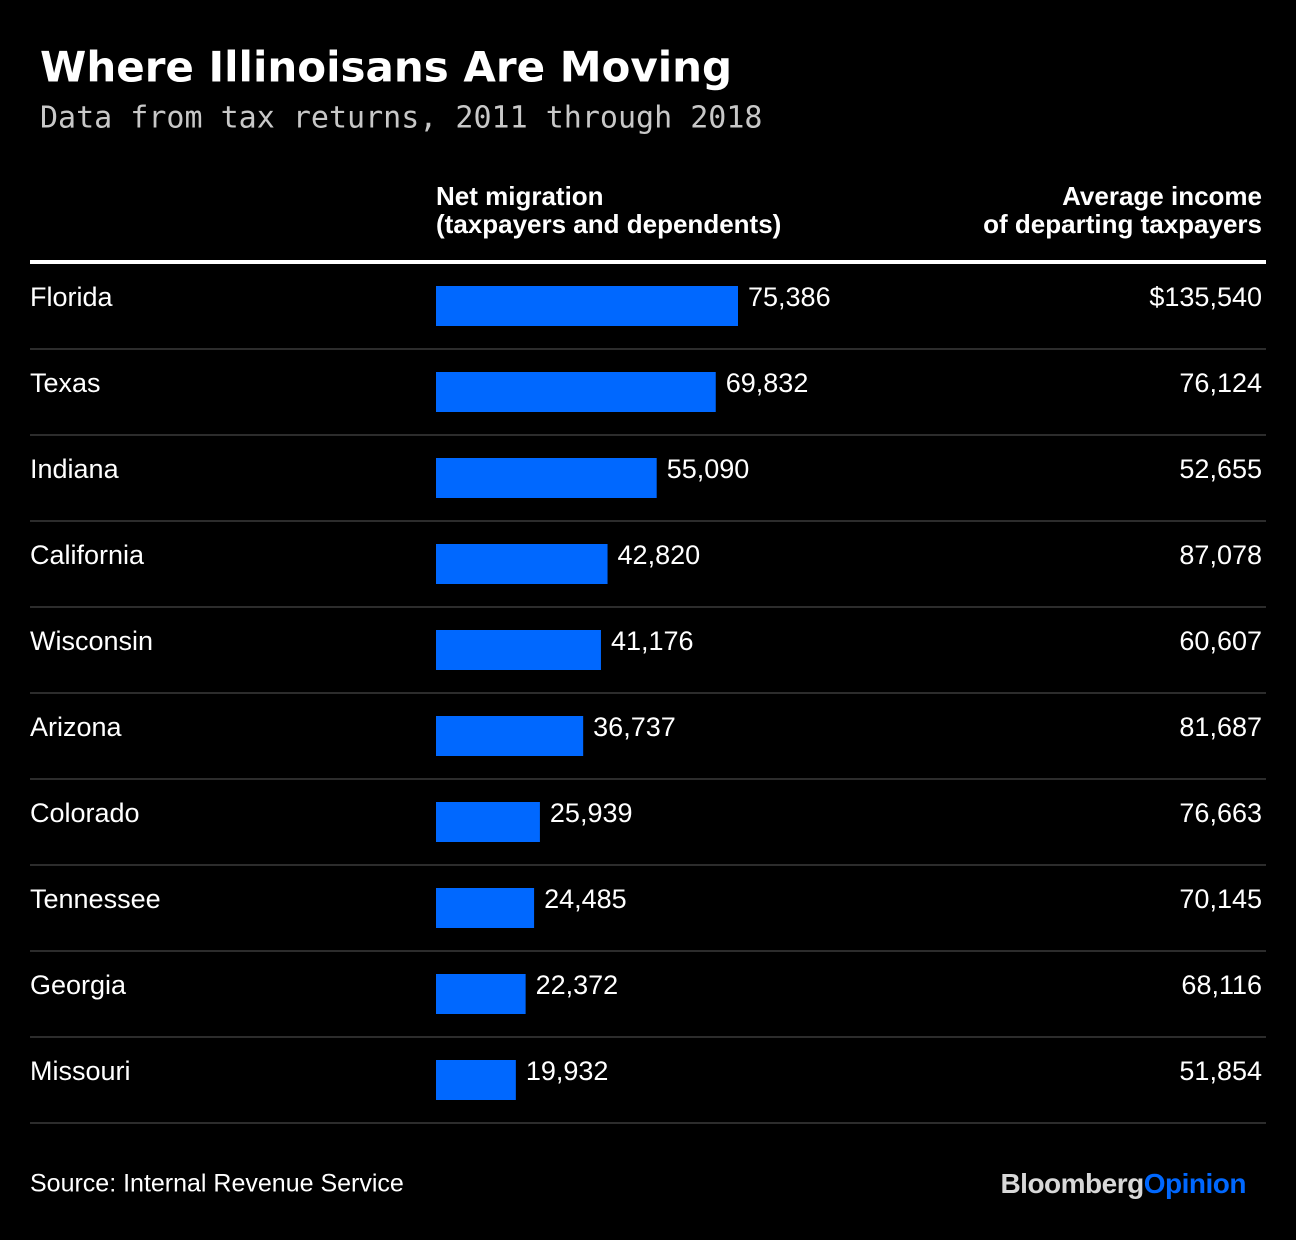 The image size is (1296, 1240). What do you see at coordinates (1122, 224) in the screenshot?
I see `column-header: of departing taxpayers` at bounding box center [1122, 224].